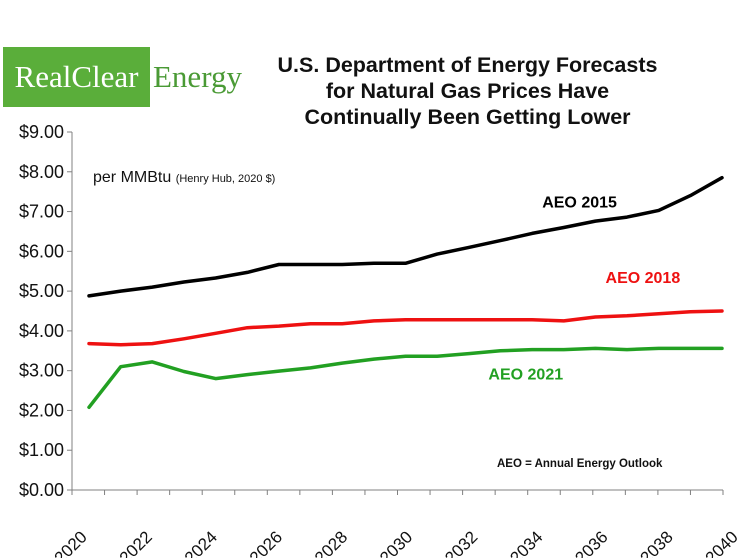  Describe the element at coordinates (41, 291) in the screenshot. I see `y-tick-label: $5.00` at that location.